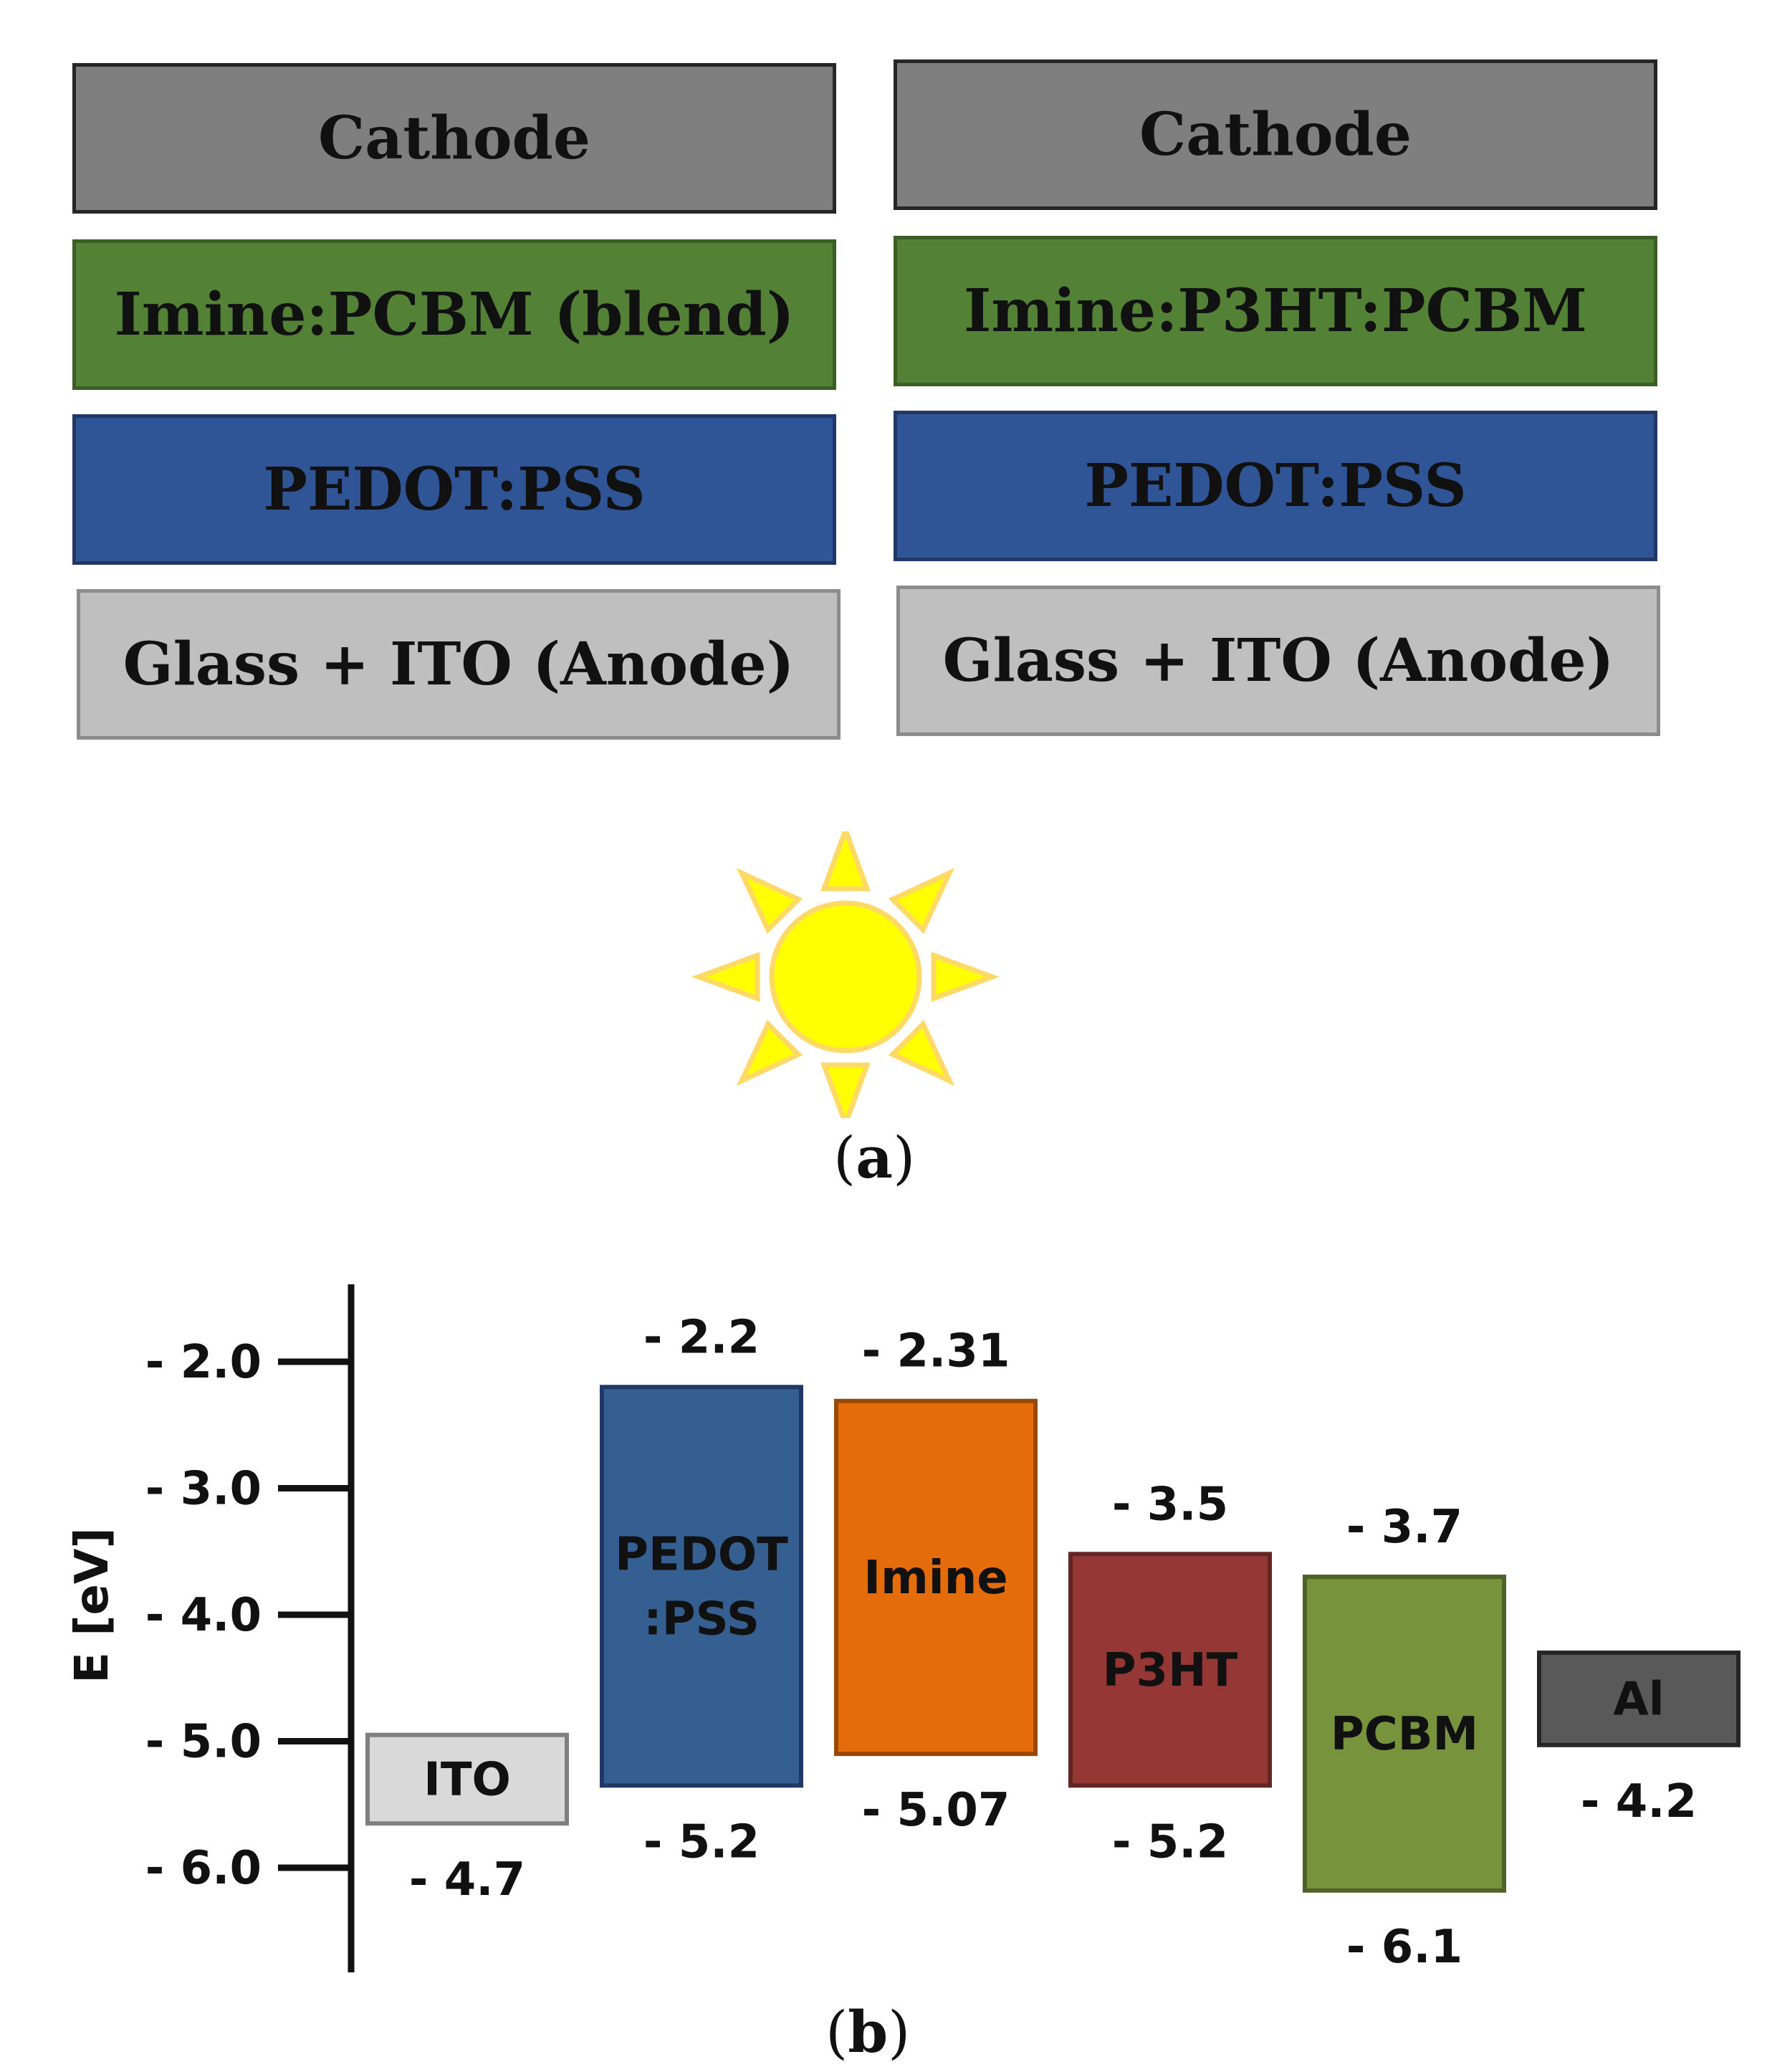  Describe the element at coordinates (844, 1158) in the screenshot. I see `caption-a-open: (` at that location.